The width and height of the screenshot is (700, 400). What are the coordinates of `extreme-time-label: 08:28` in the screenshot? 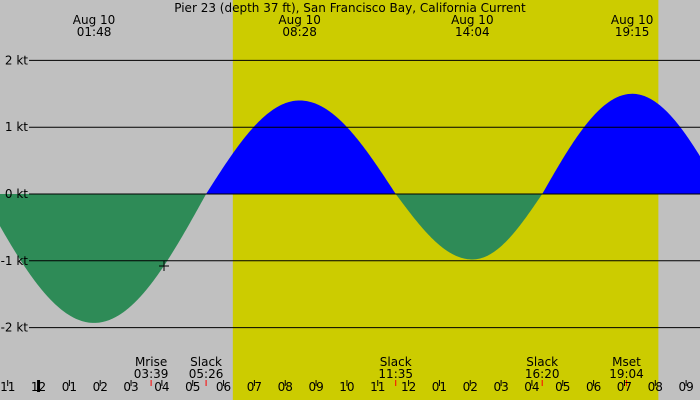 It's located at (299, 32).